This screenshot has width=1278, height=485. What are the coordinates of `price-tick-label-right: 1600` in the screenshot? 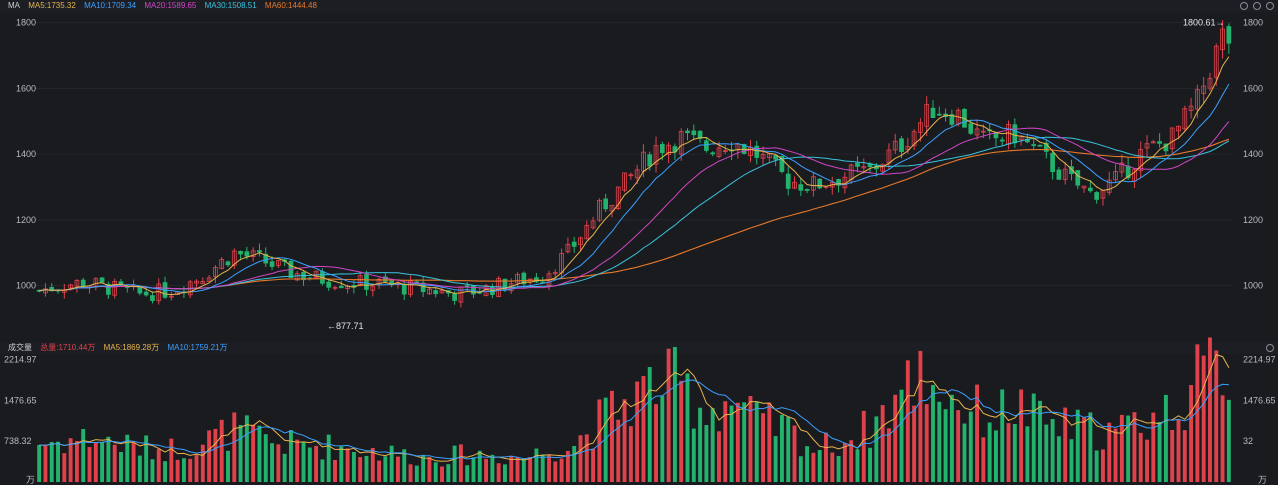 It's located at (1253, 88).